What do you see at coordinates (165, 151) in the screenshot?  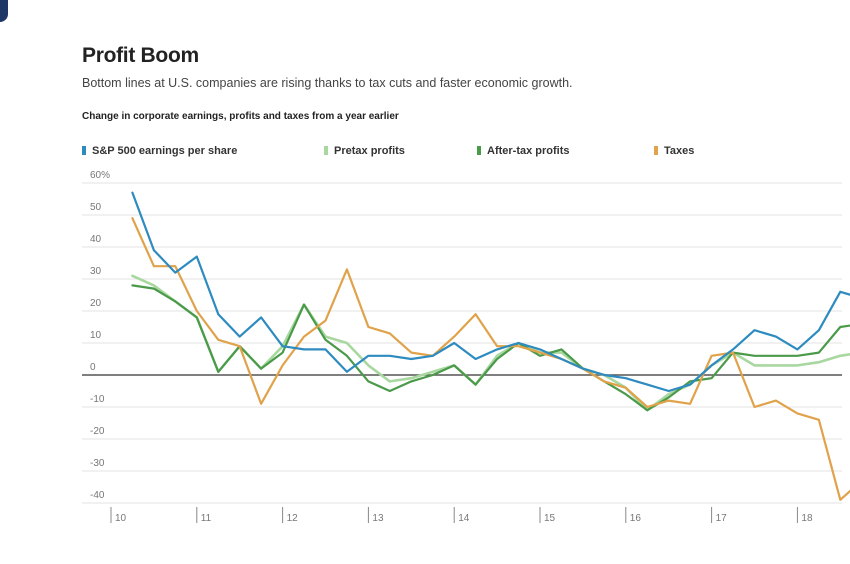 I see `legend-label-sp500: S&P 500 earnings per share` at bounding box center [165, 151].